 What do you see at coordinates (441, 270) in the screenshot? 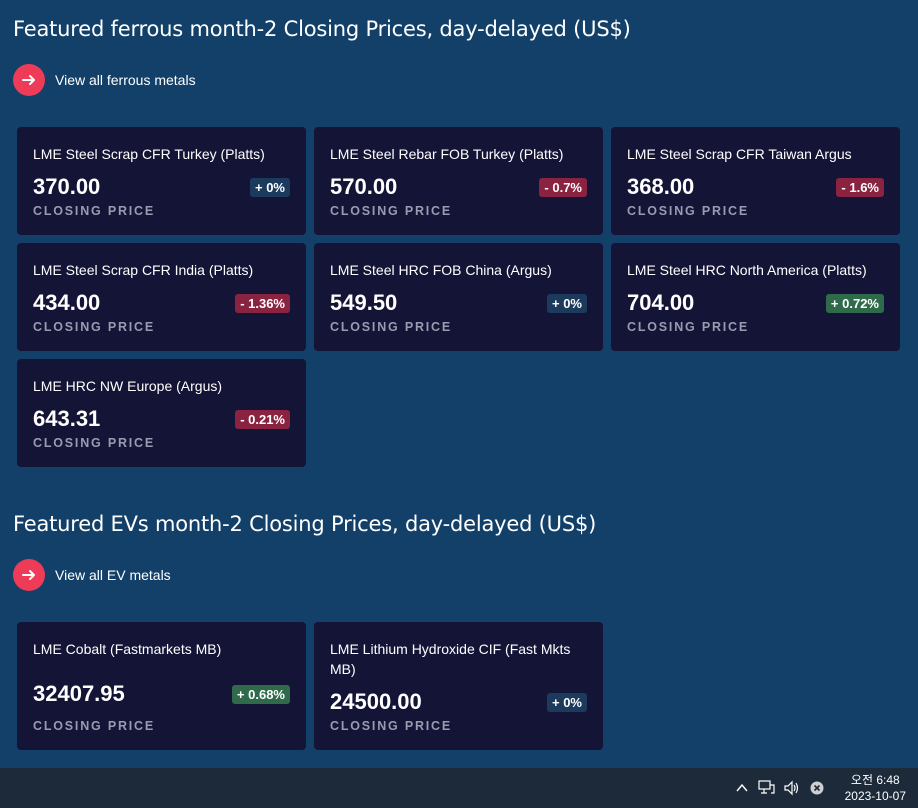
I see `card-title: LME Steel HRC FOB China (Argus)` at bounding box center [441, 270].